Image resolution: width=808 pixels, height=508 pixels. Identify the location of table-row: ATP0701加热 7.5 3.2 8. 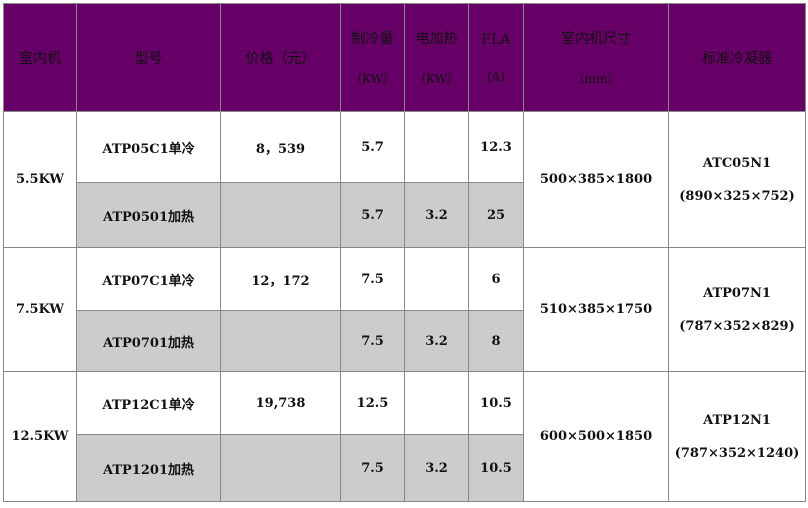
(405, 341).